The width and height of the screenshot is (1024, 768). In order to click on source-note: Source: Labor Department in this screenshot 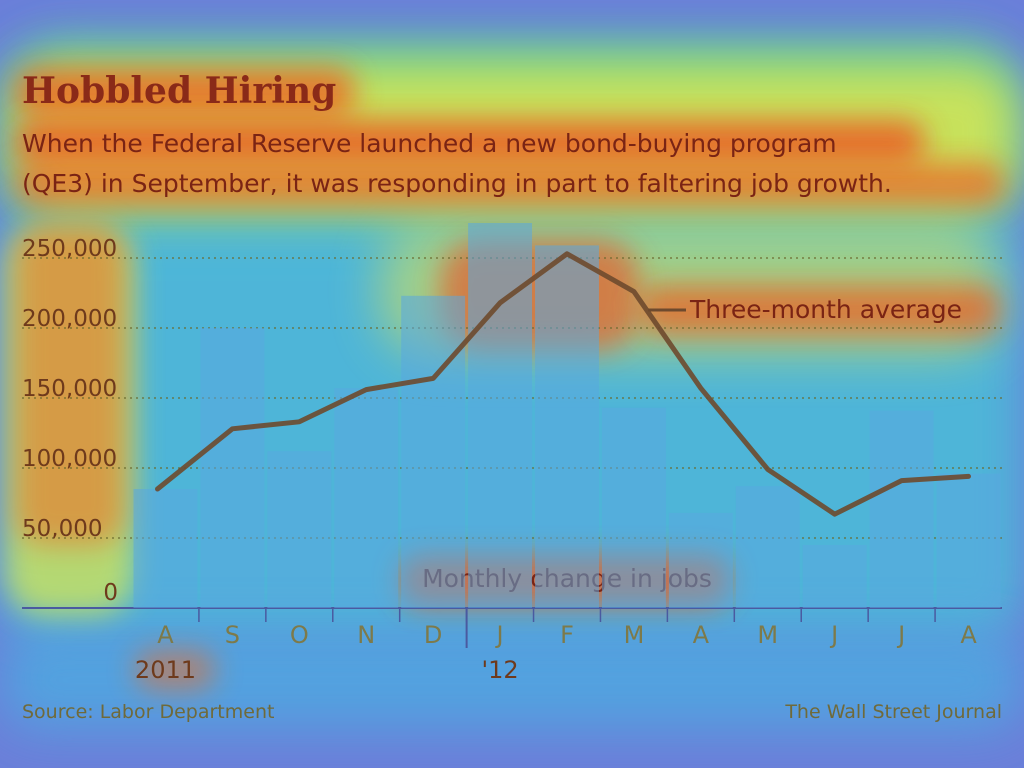, I will do `click(148, 712)`.